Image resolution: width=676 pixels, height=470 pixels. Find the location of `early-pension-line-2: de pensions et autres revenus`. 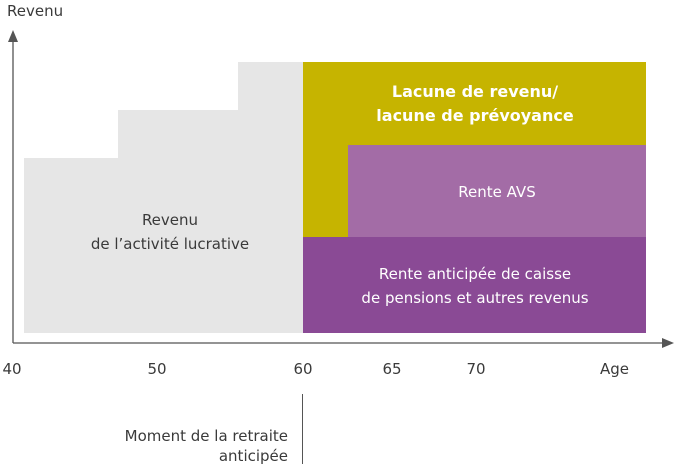

early-pension-line-2: de pensions et autres revenus is located at coordinates (475, 298).